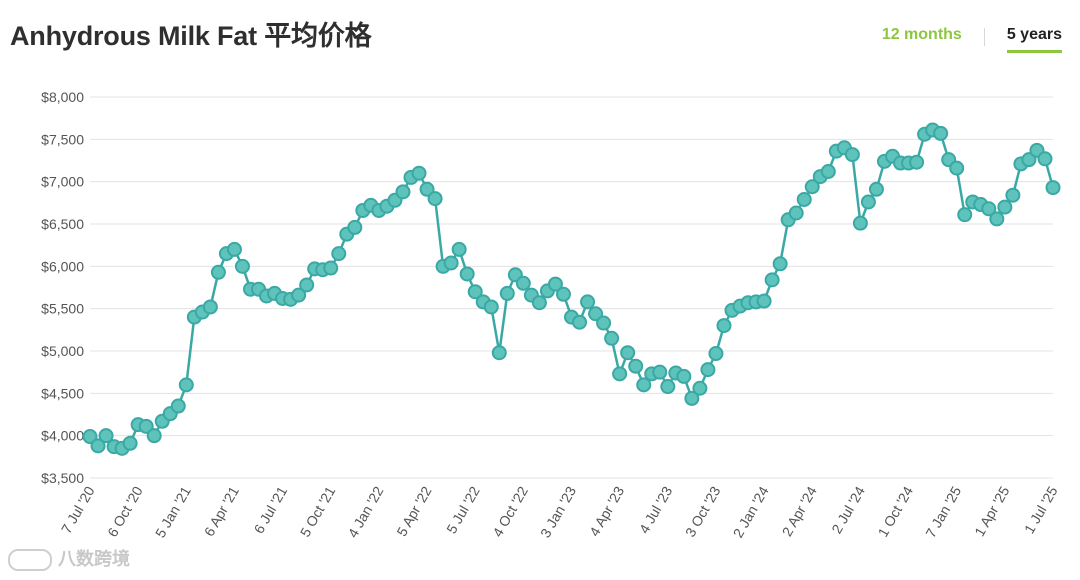 This screenshot has height=580, width=1080. What do you see at coordinates (62, 266) in the screenshot?
I see `y-tick-label: $6,000` at bounding box center [62, 266].